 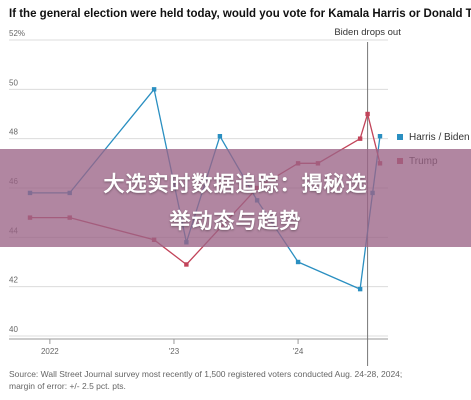 I want to click on y-tick-label: 52%, so click(x=17, y=33).